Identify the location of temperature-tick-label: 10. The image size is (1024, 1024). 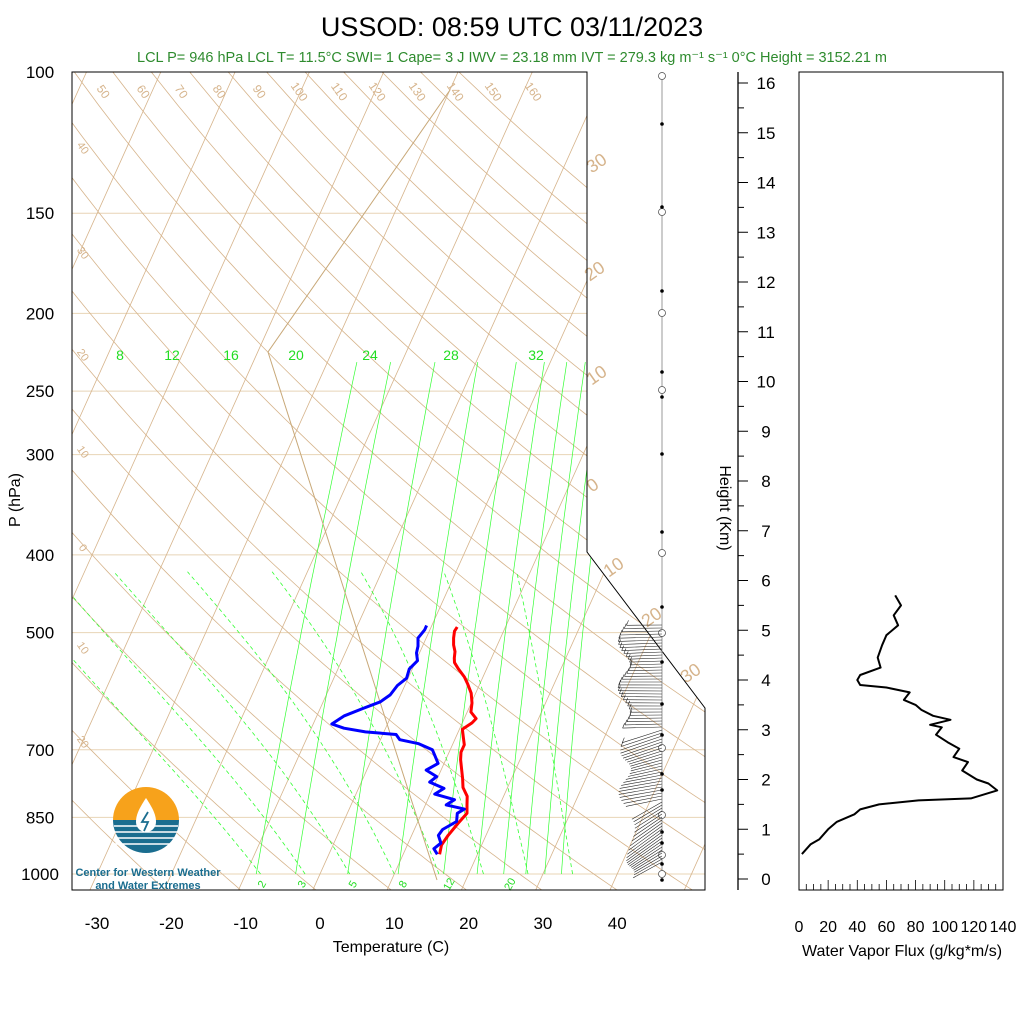
(394, 923).